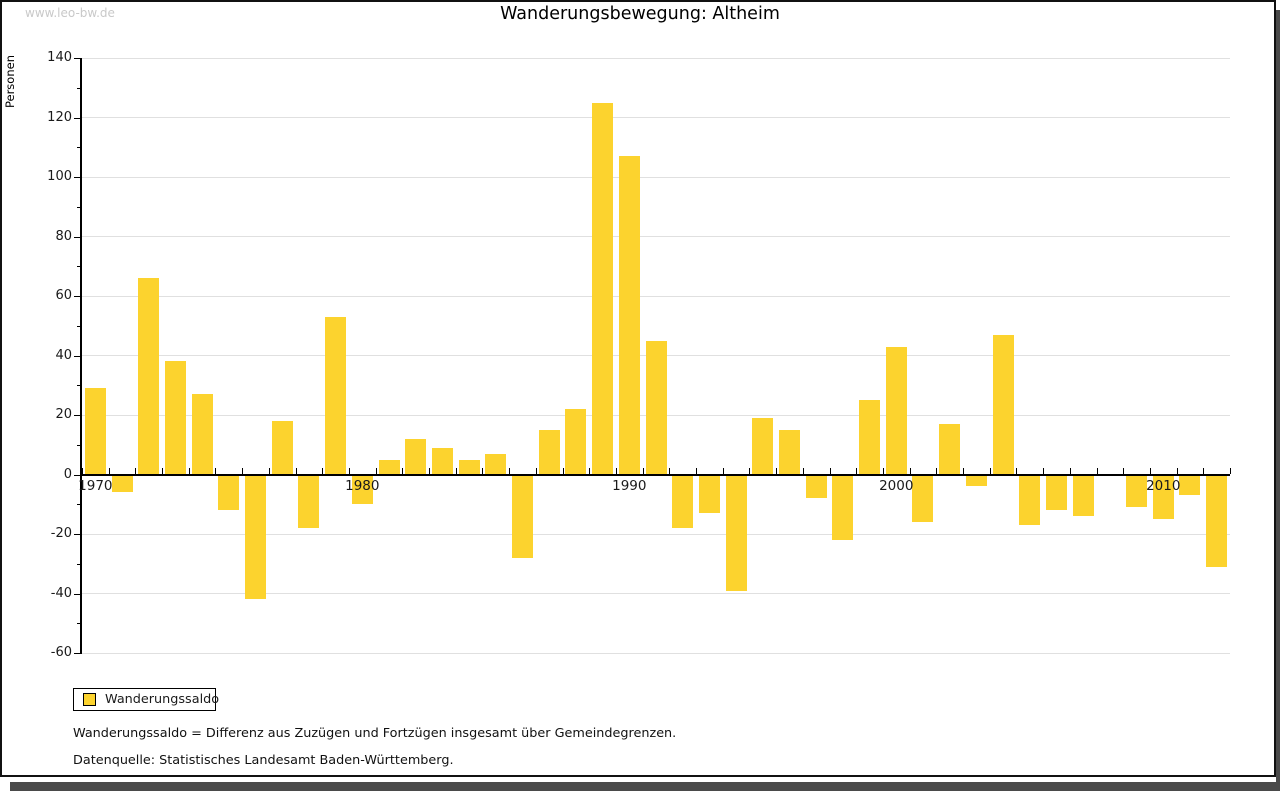  Describe the element at coordinates (656, 534) in the screenshot. I see `gridline--20` at that location.